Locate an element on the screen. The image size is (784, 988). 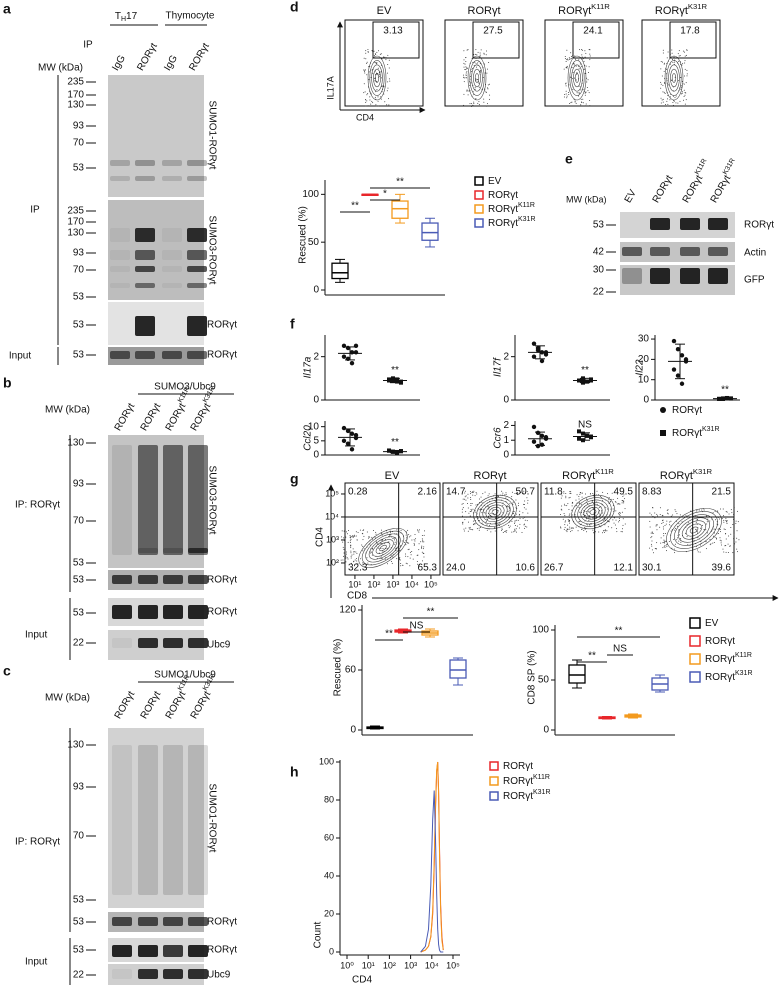
legend-label: RORγtK11R is located at coordinates (511, 208).